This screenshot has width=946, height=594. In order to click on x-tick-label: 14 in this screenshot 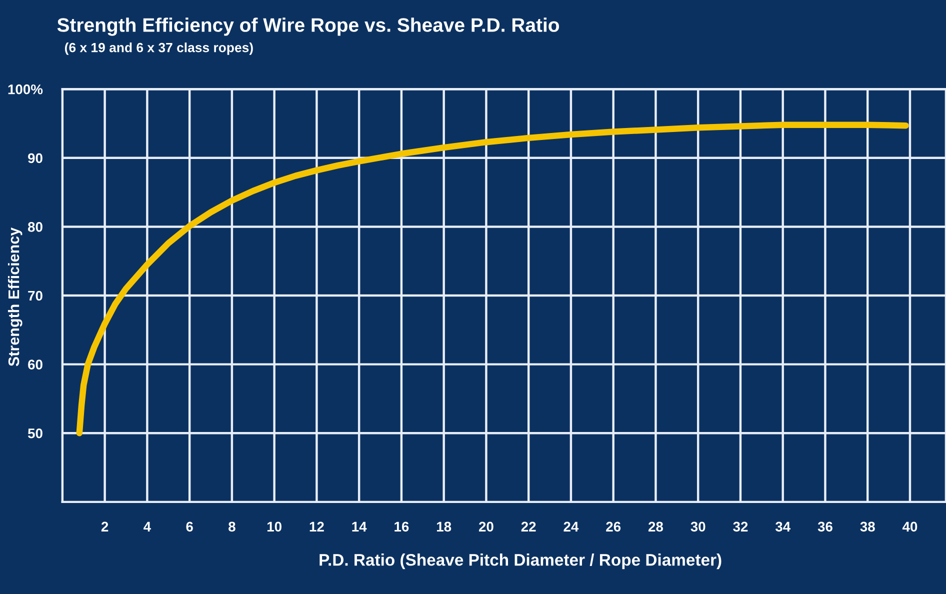, I will do `click(359, 527)`.